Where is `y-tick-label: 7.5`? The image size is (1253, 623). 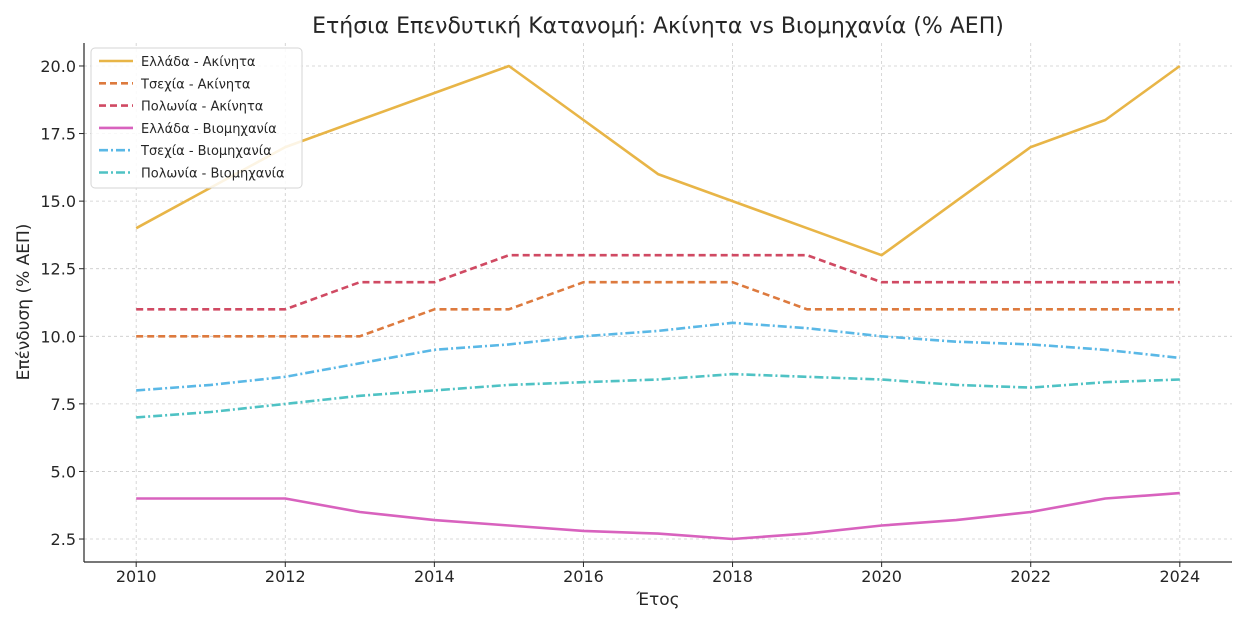
y-tick-label: 7.5 is located at coordinates (63, 404).